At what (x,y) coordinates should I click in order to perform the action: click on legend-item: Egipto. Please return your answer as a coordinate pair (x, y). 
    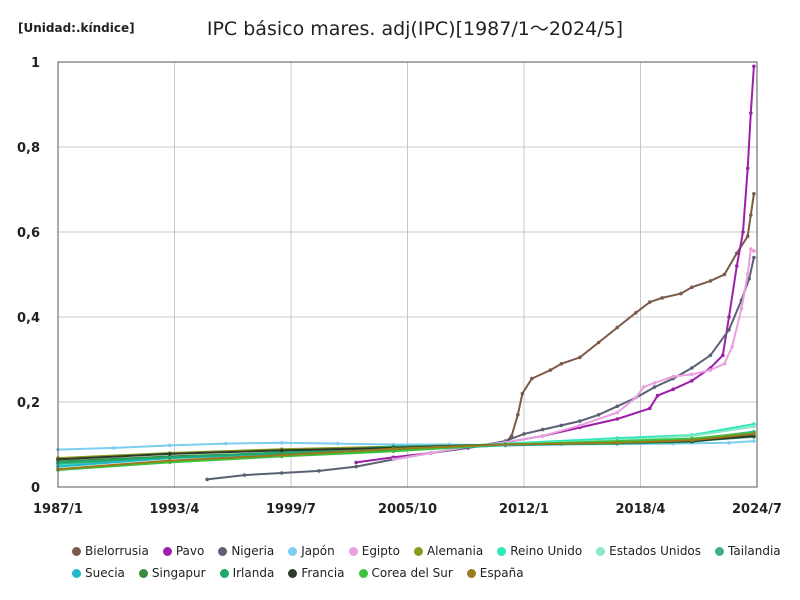
    Looking at the image, I should click on (374, 551).